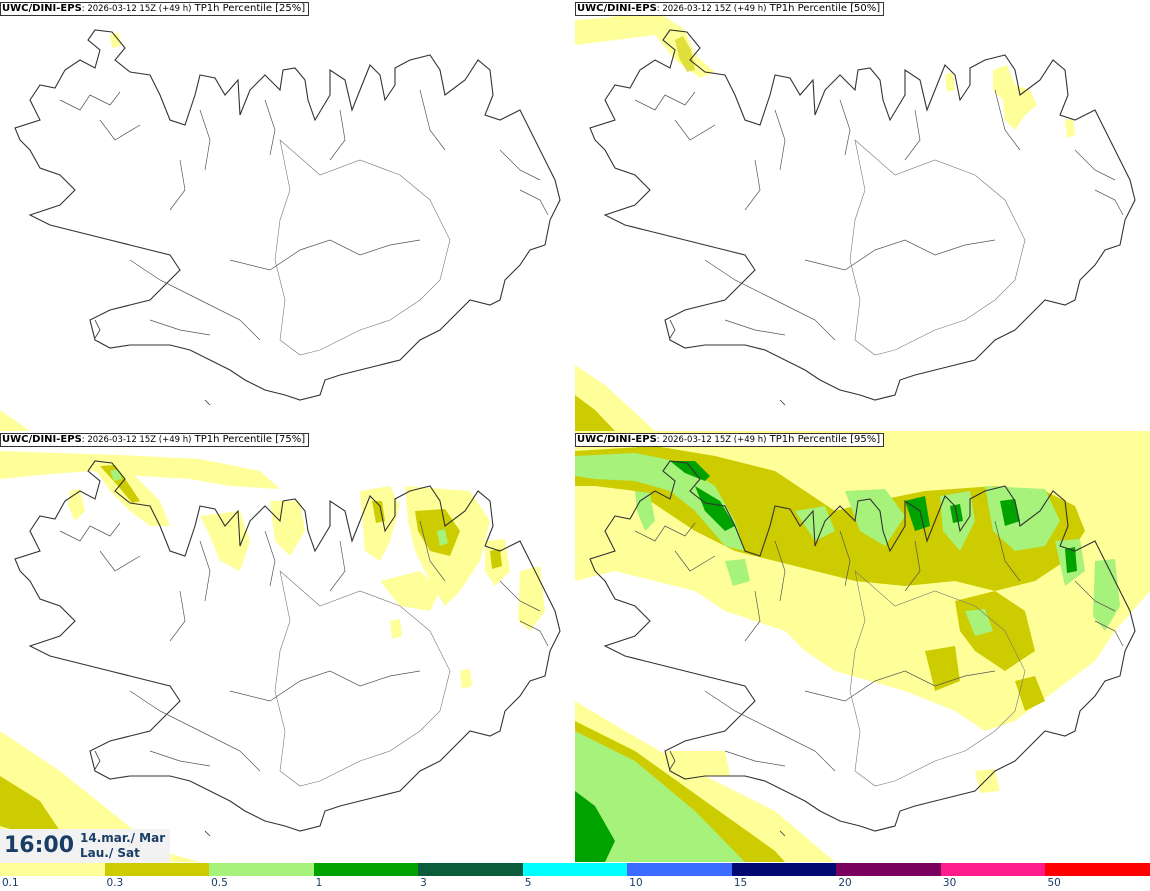 The width and height of the screenshot is (1150, 891). What do you see at coordinates (1054, 883) in the screenshot?
I see `colorbar-tick-label: 50` at bounding box center [1054, 883].